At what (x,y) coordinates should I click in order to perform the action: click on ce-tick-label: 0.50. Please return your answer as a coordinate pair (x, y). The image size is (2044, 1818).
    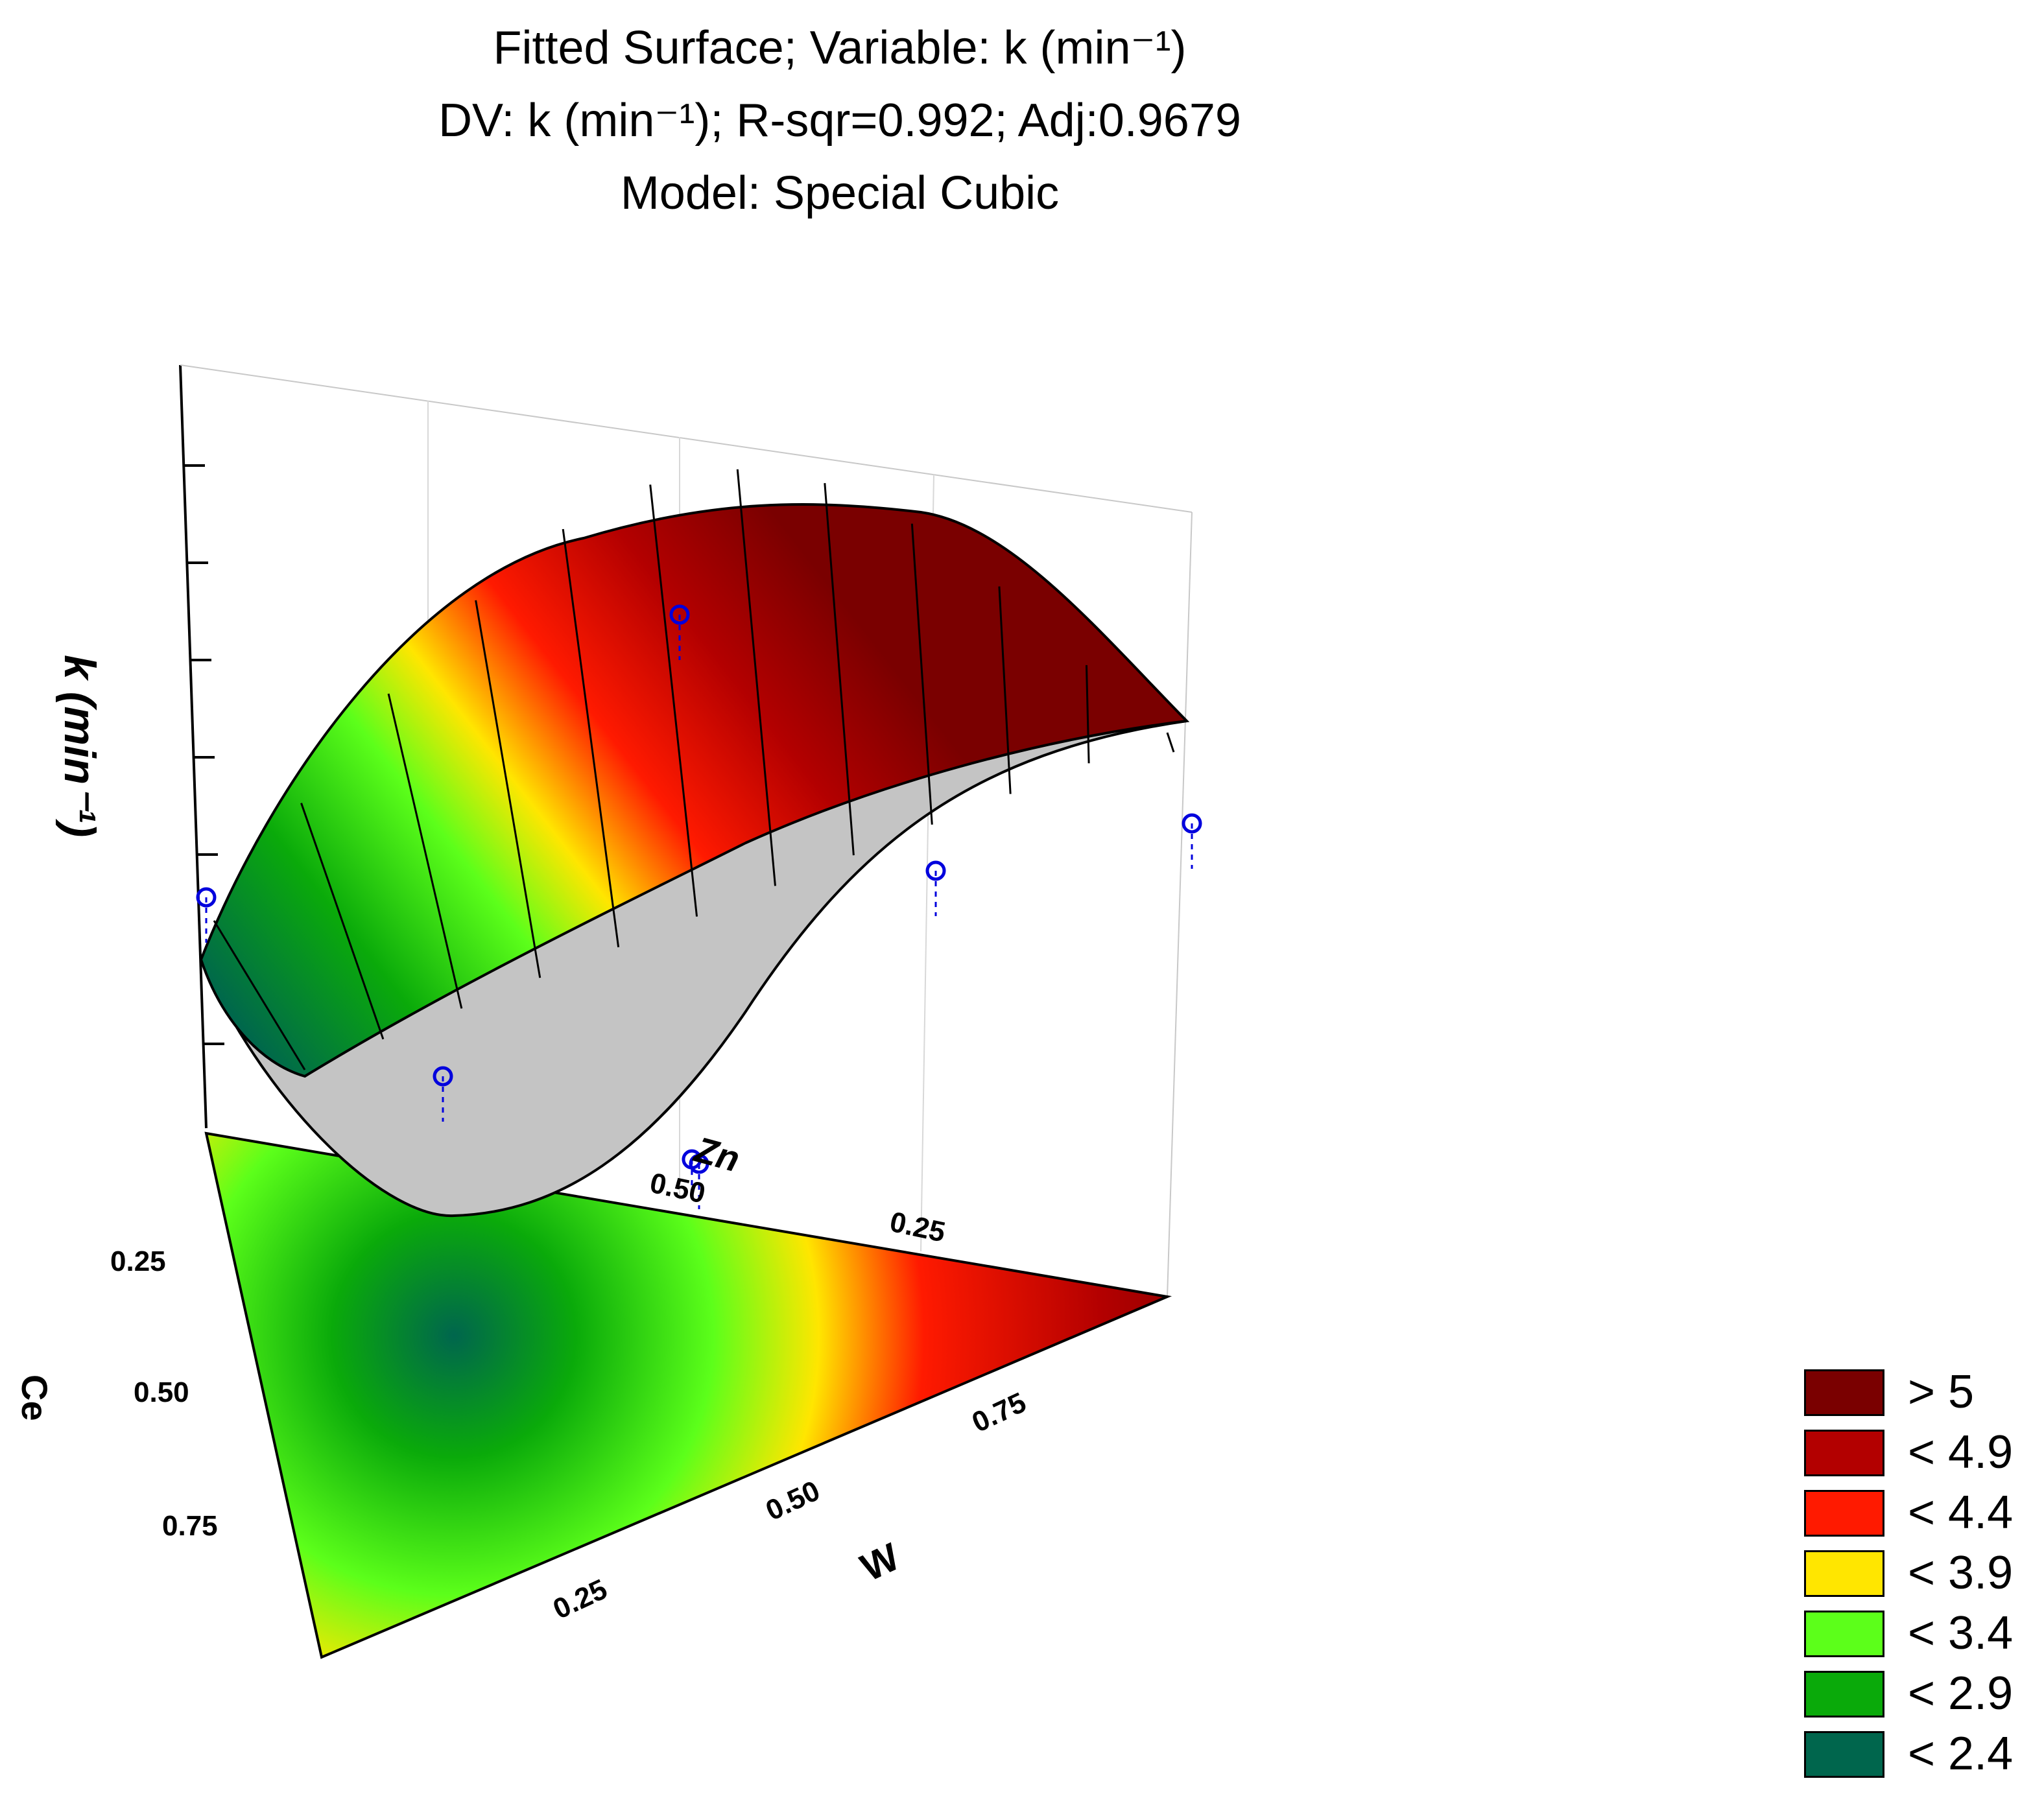
    Looking at the image, I should click on (161, 1392).